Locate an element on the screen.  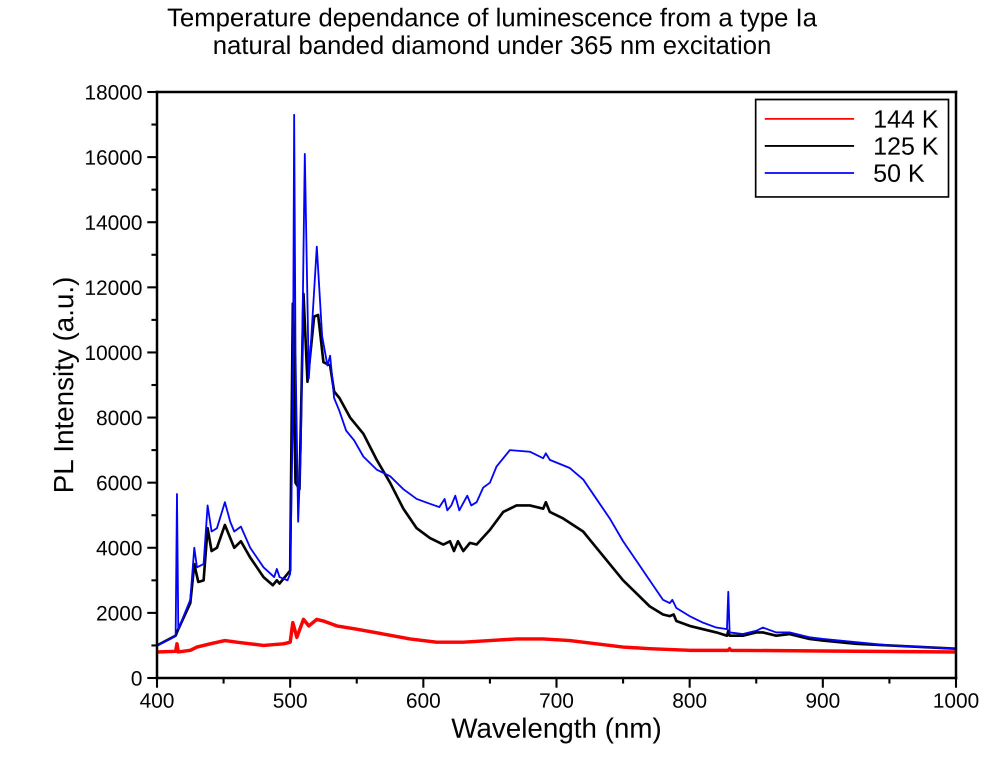
legend-label: 125 K is located at coordinates (906, 146).